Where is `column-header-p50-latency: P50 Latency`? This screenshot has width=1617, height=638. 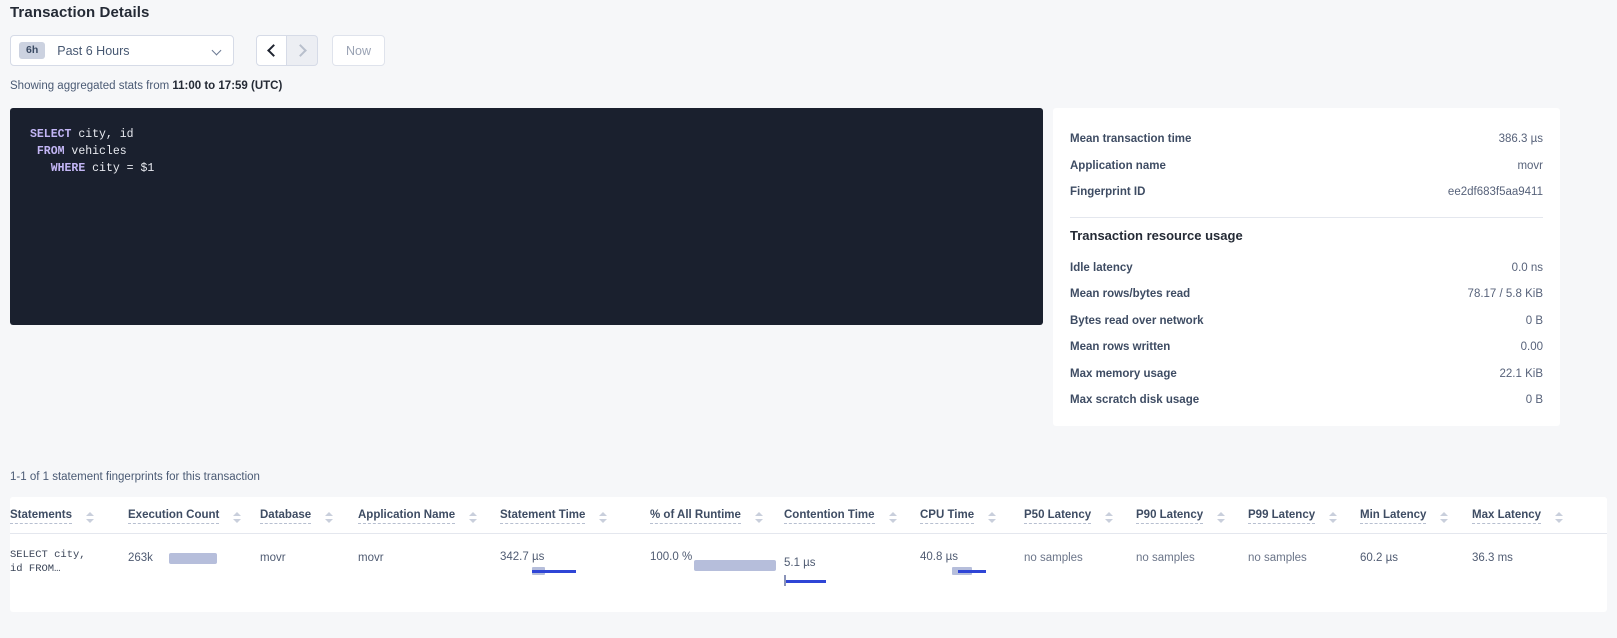
column-header-p50-latency: P50 Latency is located at coordinates (1080, 515).